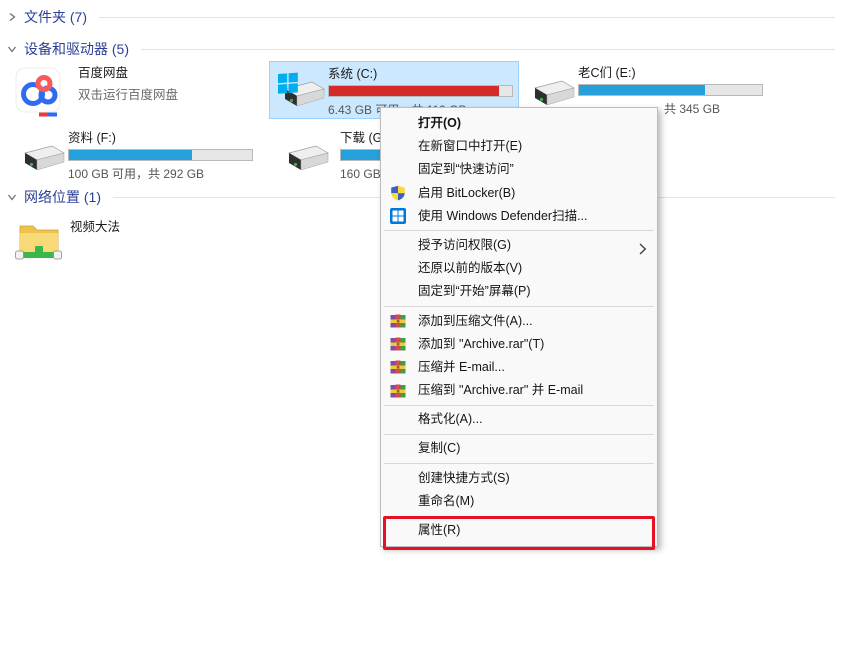  What do you see at coordinates (519, 245) in the screenshot?
I see `menu-item-grant-access: 授予访问权限(G)` at bounding box center [519, 245].